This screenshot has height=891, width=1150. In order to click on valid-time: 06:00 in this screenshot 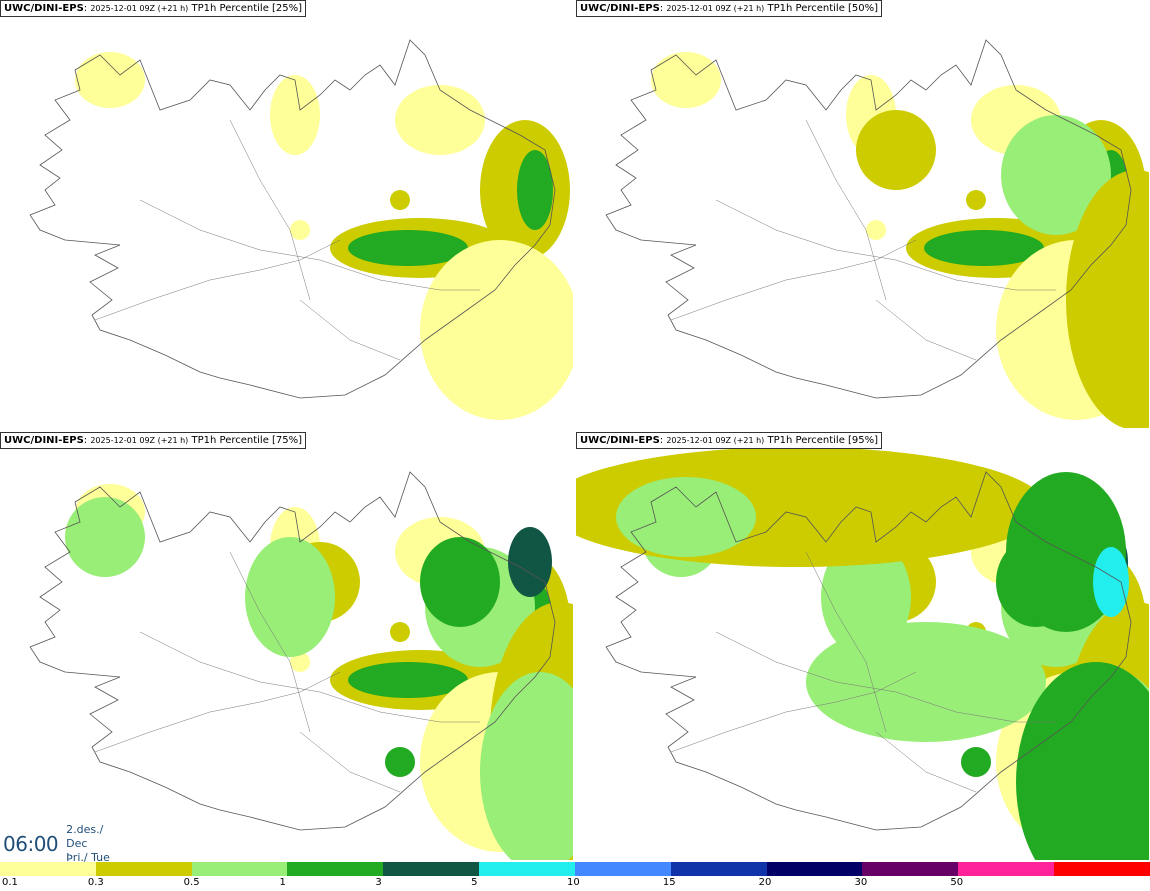, I will do `click(31, 844)`.